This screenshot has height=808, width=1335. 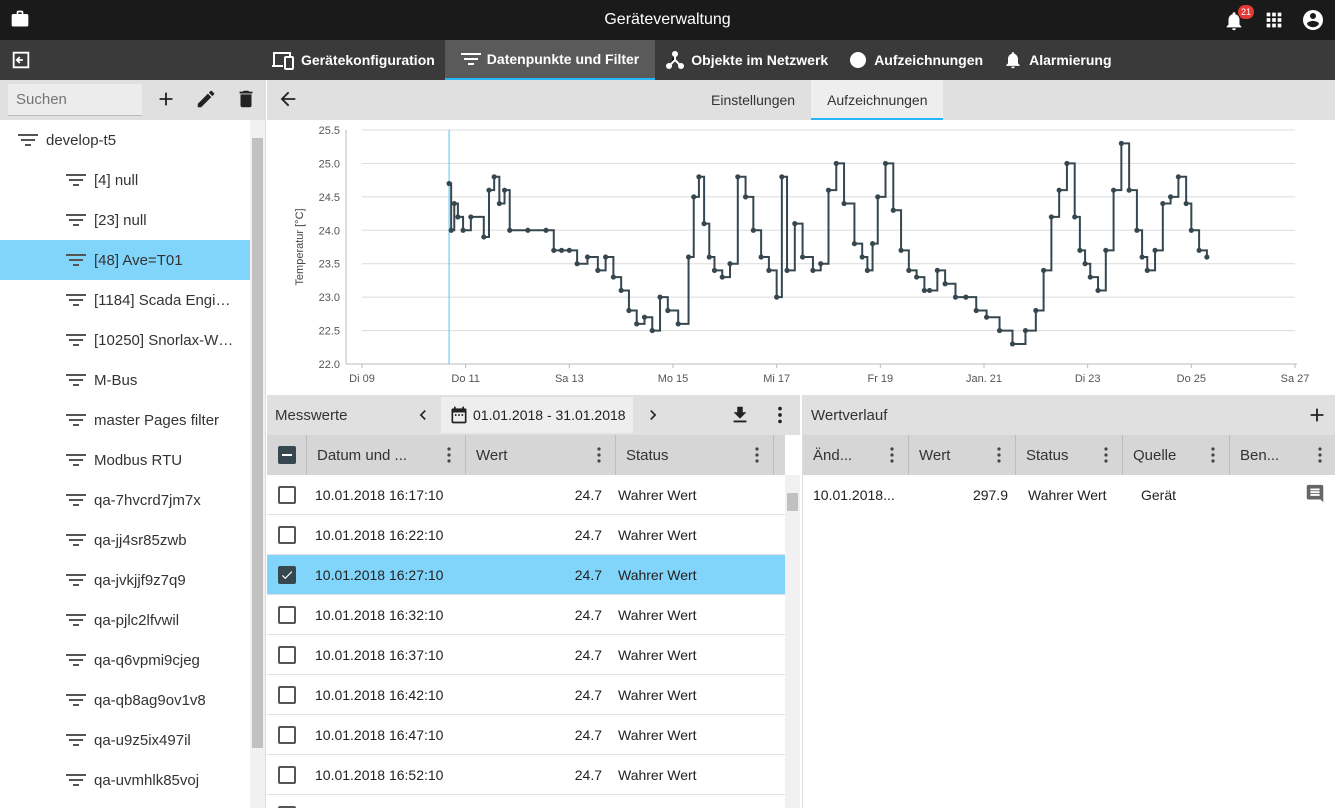 What do you see at coordinates (353, 60) in the screenshot?
I see `tab-geraetekonfiguration: Gerätekonfiguration` at bounding box center [353, 60].